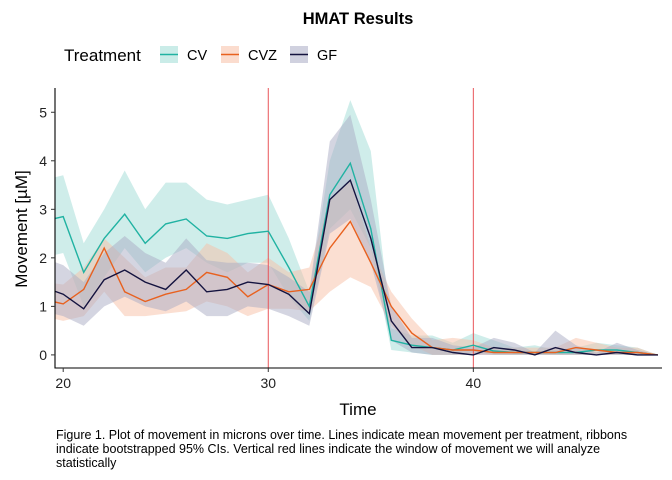 Image resolution: width=672 pixels, height=480 pixels. Describe the element at coordinates (358, 19) in the screenshot. I see `chart-title: HMAT Results` at that location.